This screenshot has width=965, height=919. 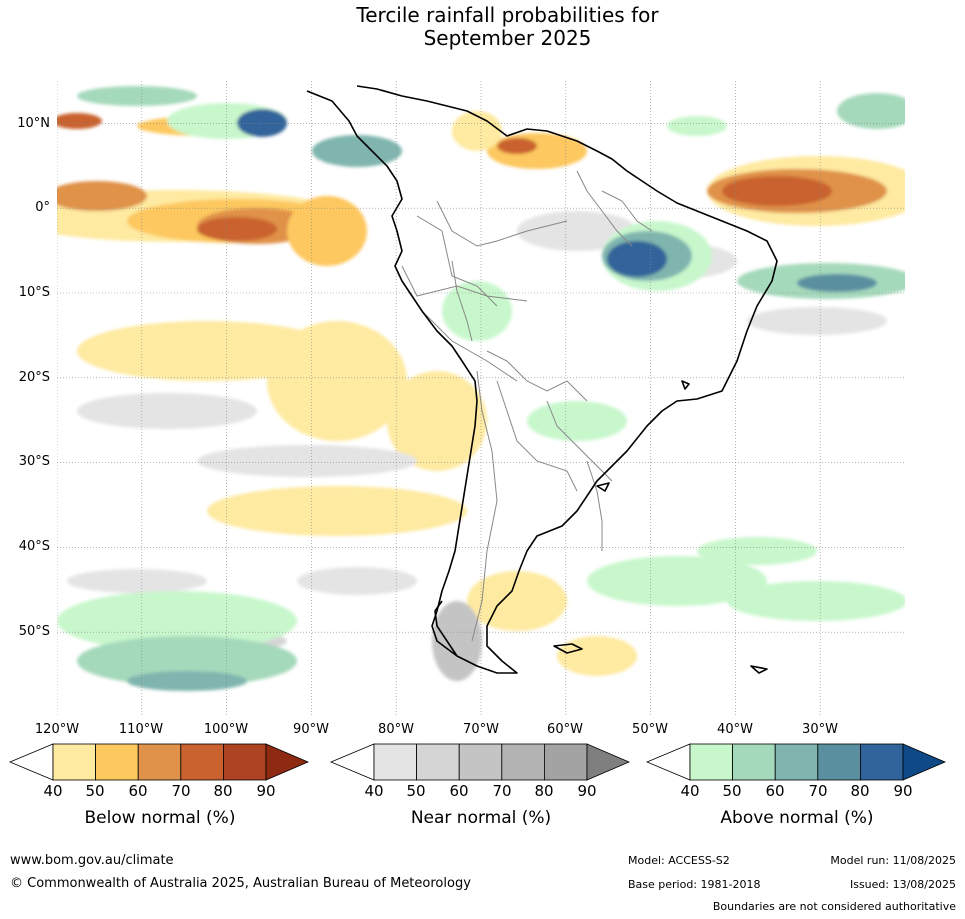 What do you see at coordinates (416, 791) in the screenshot?
I see `tick-near-50: 50` at bounding box center [416, 791].